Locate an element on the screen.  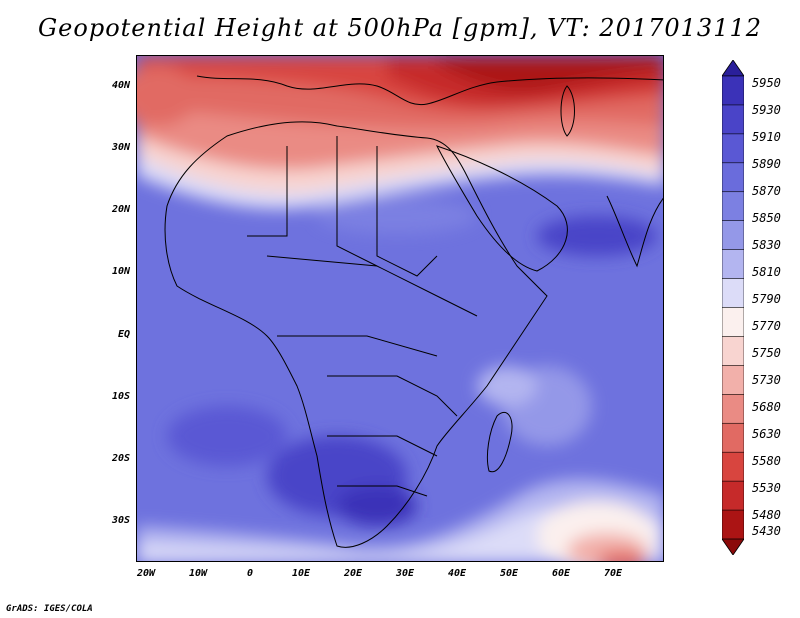
lon-label-40e: 40E is located at coordinates (457, 573).